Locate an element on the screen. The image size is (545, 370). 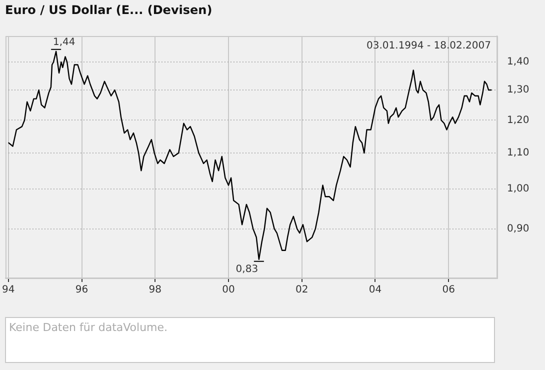
y-tick-label: 1,20 is located at coordinates (518, 120).